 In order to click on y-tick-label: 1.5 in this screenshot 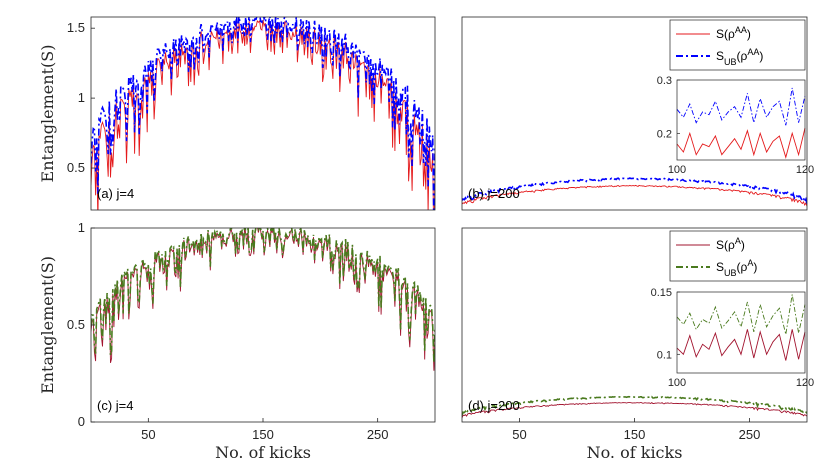, I will do `click(76, 27)`.